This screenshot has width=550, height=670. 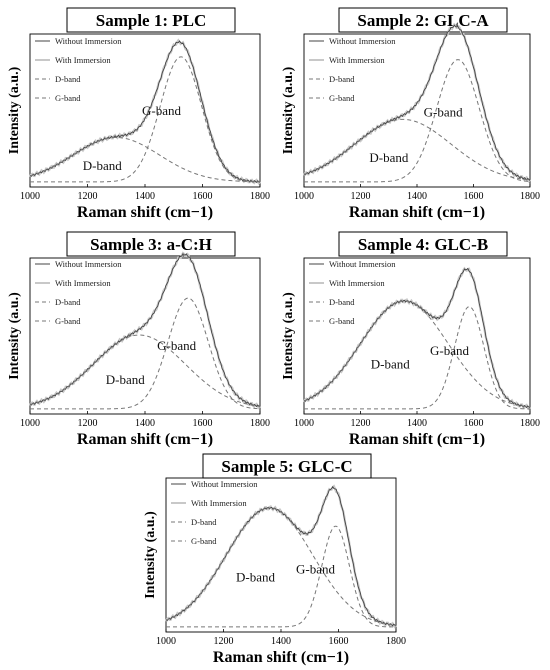 I want to click on chart-title: Sample 5: GLC-C, so click(x=286, y=466).